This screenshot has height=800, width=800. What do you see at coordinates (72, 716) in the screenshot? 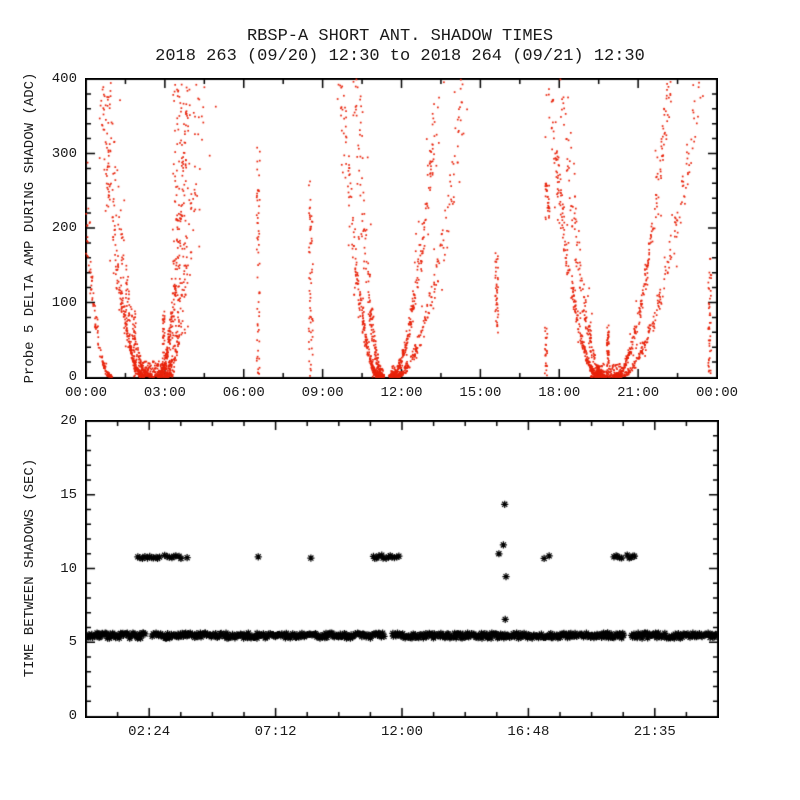
I see `chart2-y-tick-label: 0` at bounding box center [72, 716].